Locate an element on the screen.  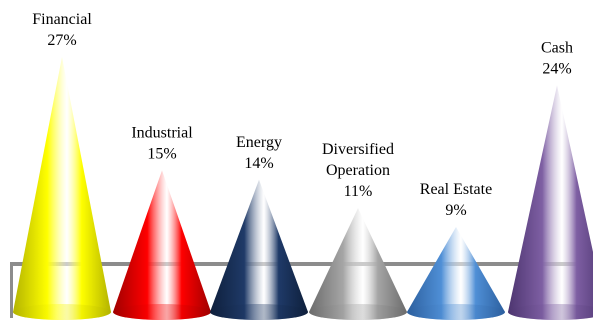
value-label: 11% is located at coordinates (358, 191).